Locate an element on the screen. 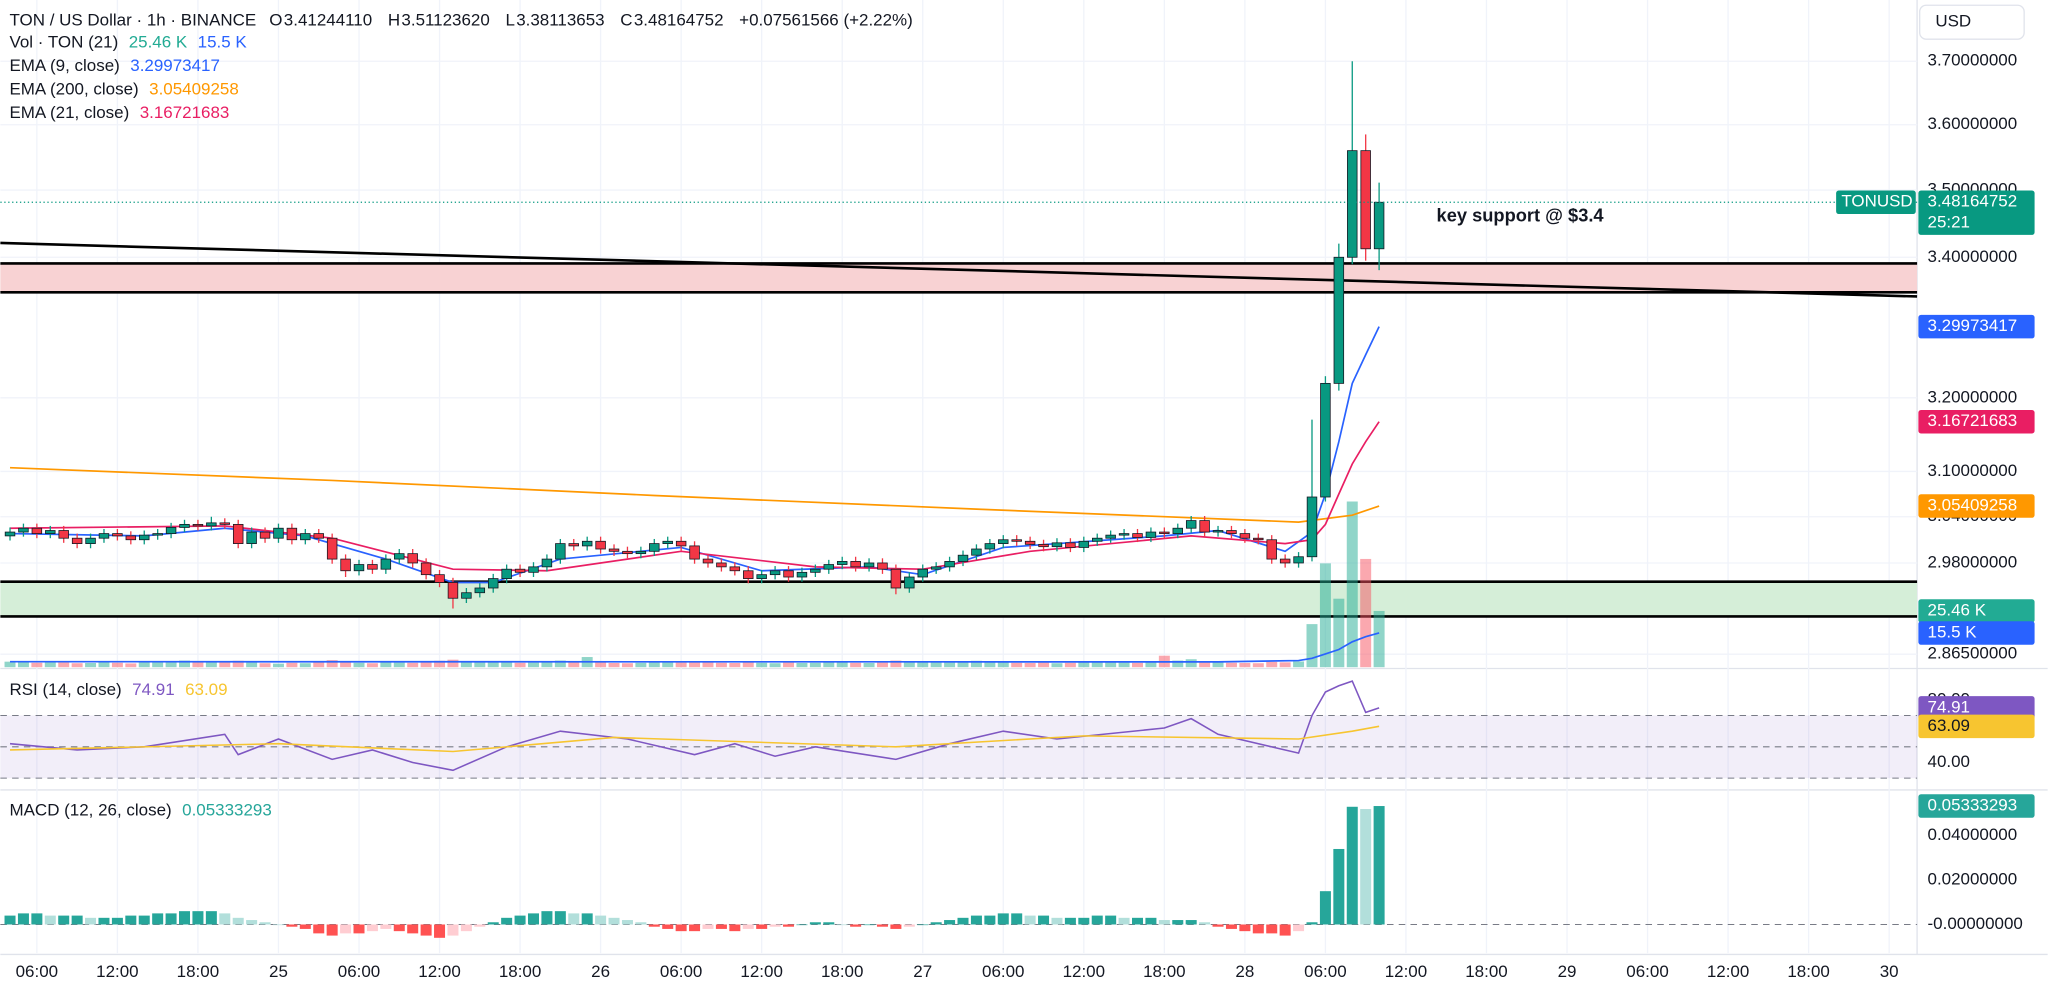 This screenshot has height=991, width=2048. y-tick-label: 2.86500000 is located at coordinates (1973, 653).